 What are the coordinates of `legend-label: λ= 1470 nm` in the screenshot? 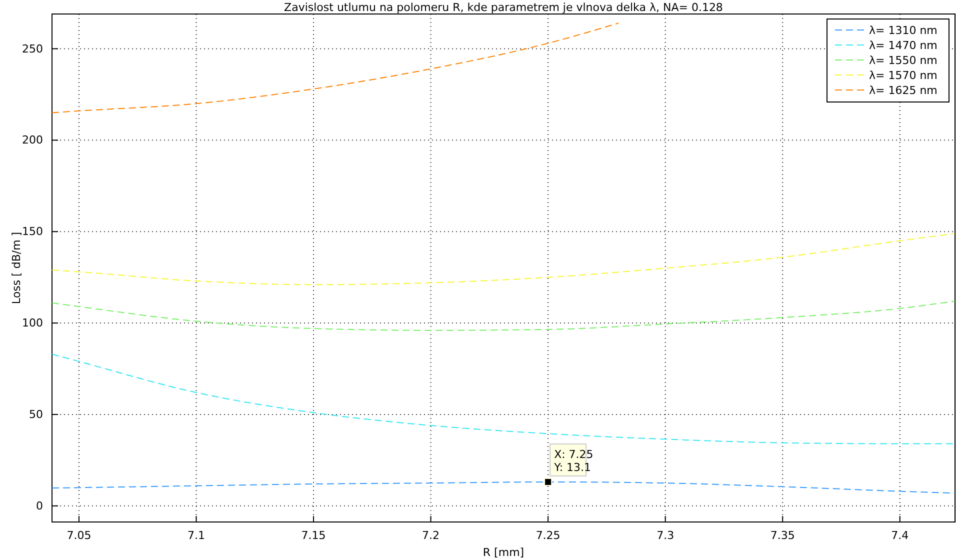 It's located at (903, 45).